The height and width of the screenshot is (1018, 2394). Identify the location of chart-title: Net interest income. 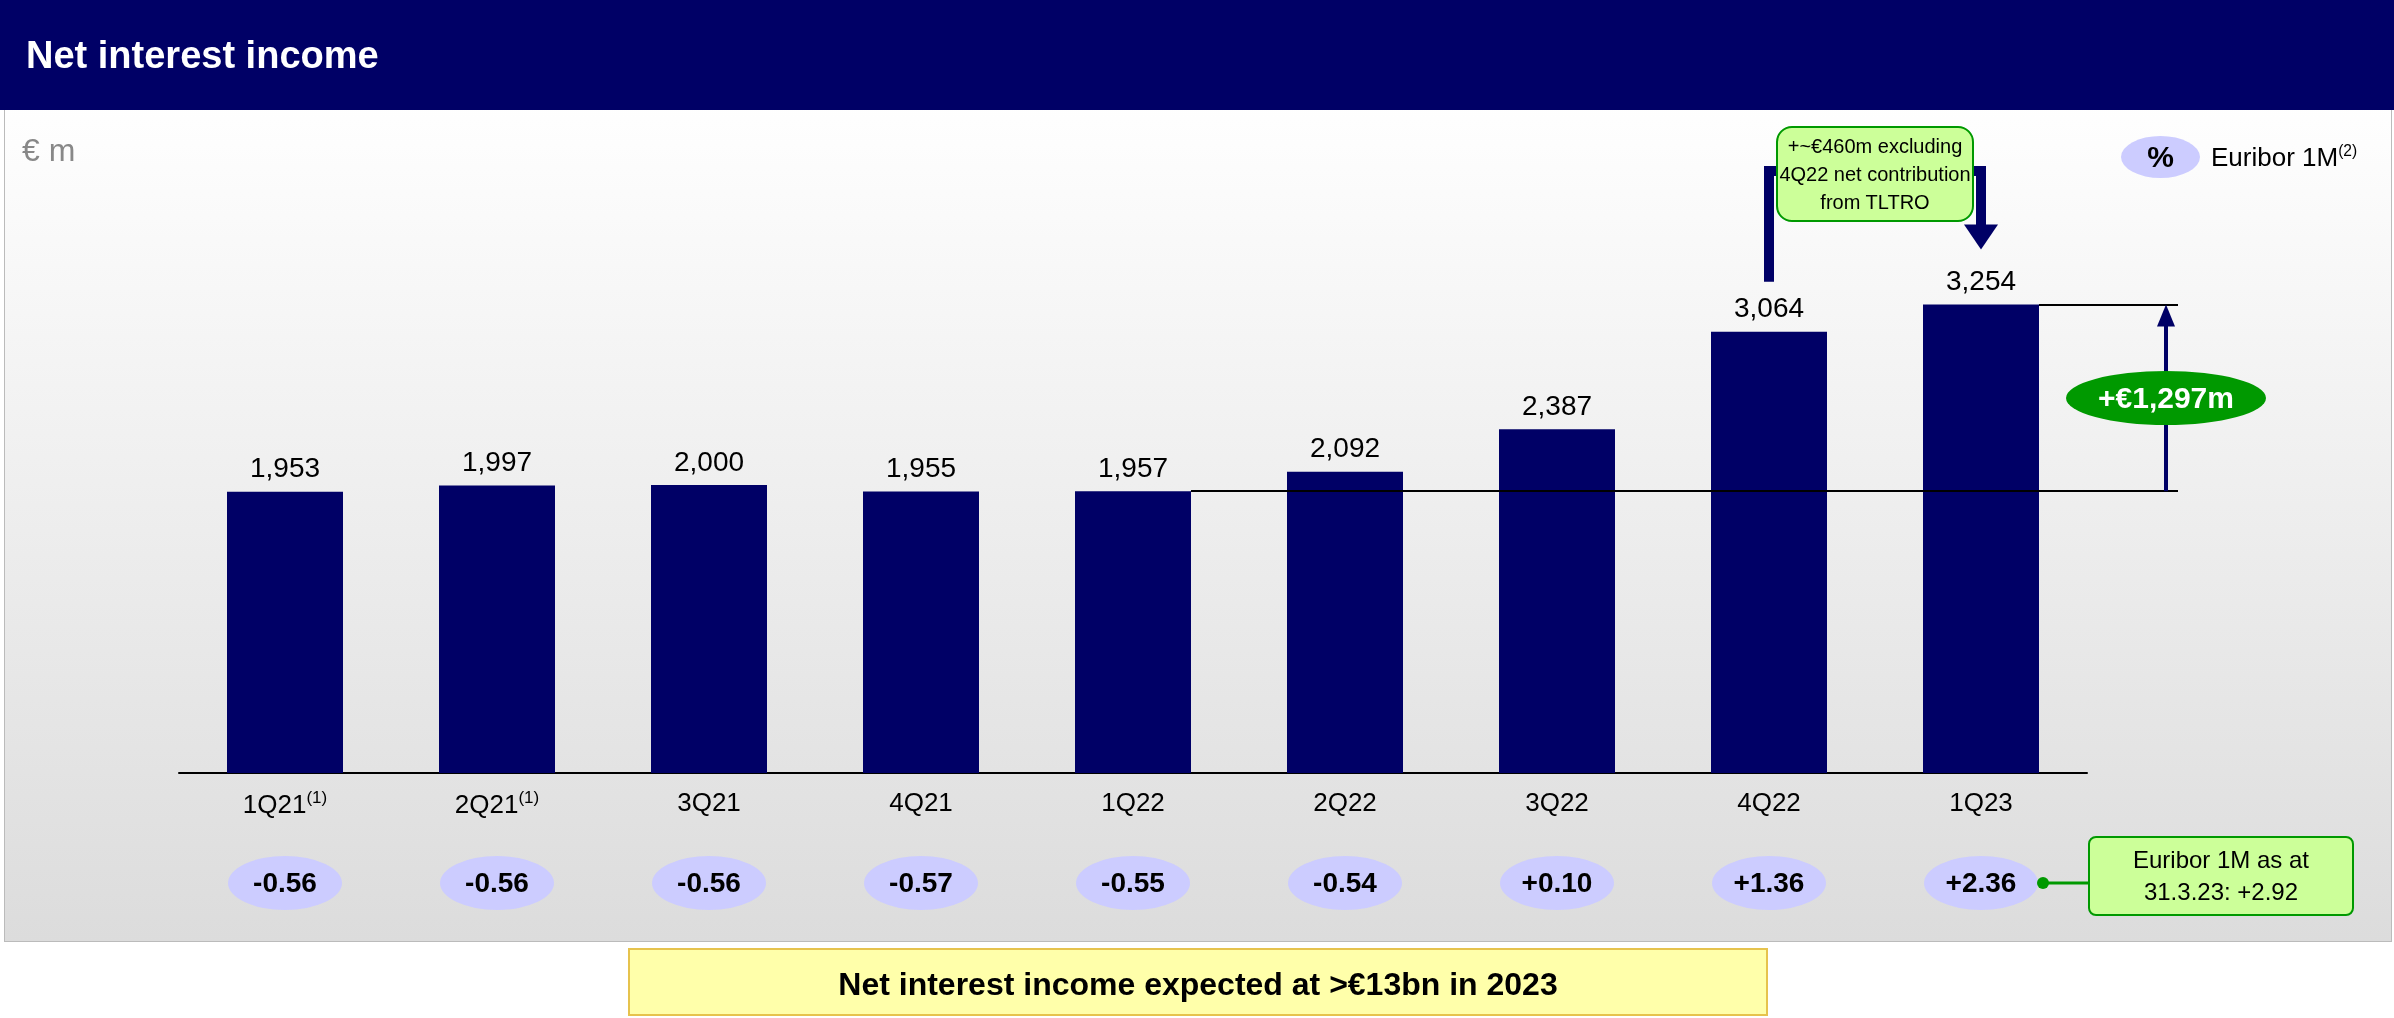
(1197, 55).